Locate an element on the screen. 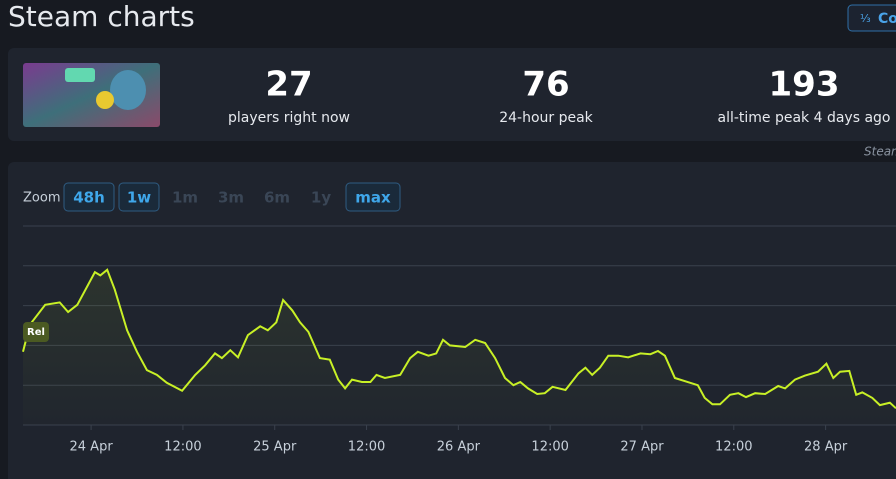  button-frame is located at coordinates (871, 18).